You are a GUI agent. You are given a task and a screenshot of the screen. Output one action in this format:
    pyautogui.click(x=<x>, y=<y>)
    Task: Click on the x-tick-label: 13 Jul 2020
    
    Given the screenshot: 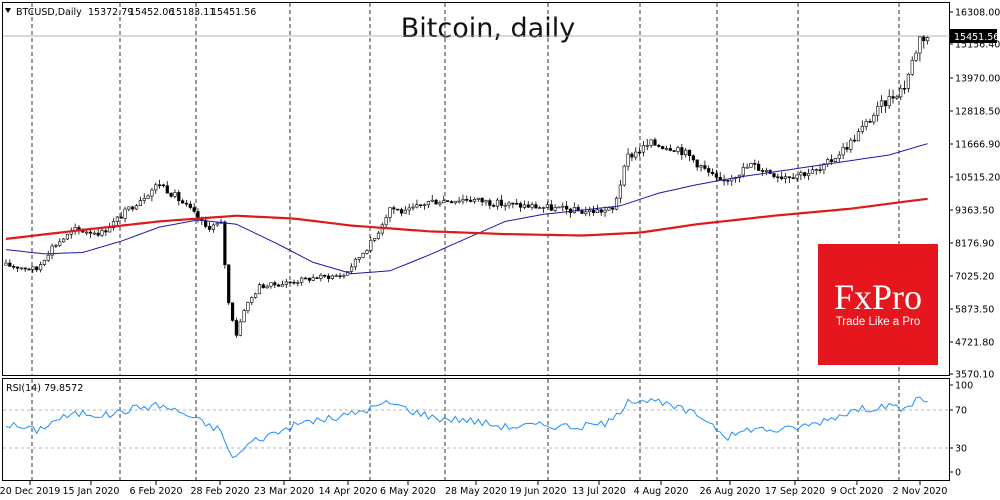 What is the action you would take?
    pyautogui.click(x=599, y=491)
    